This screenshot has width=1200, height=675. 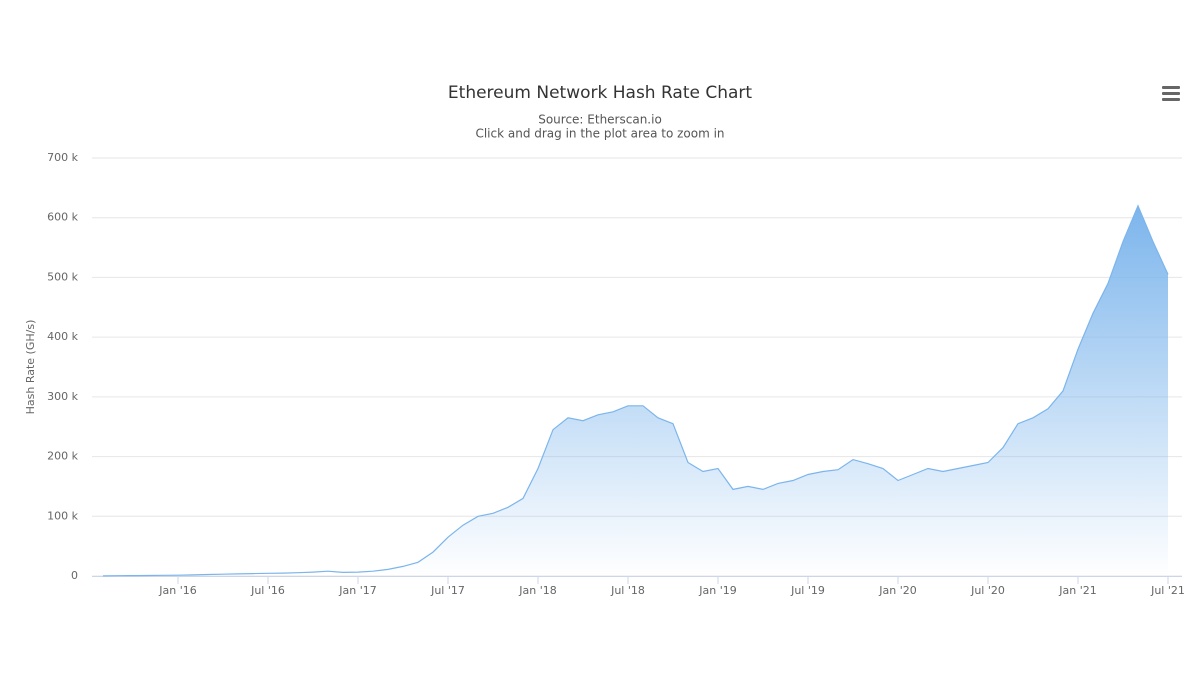 I want to click on y-tick-label: 300 k, so click(x=62, y=396).